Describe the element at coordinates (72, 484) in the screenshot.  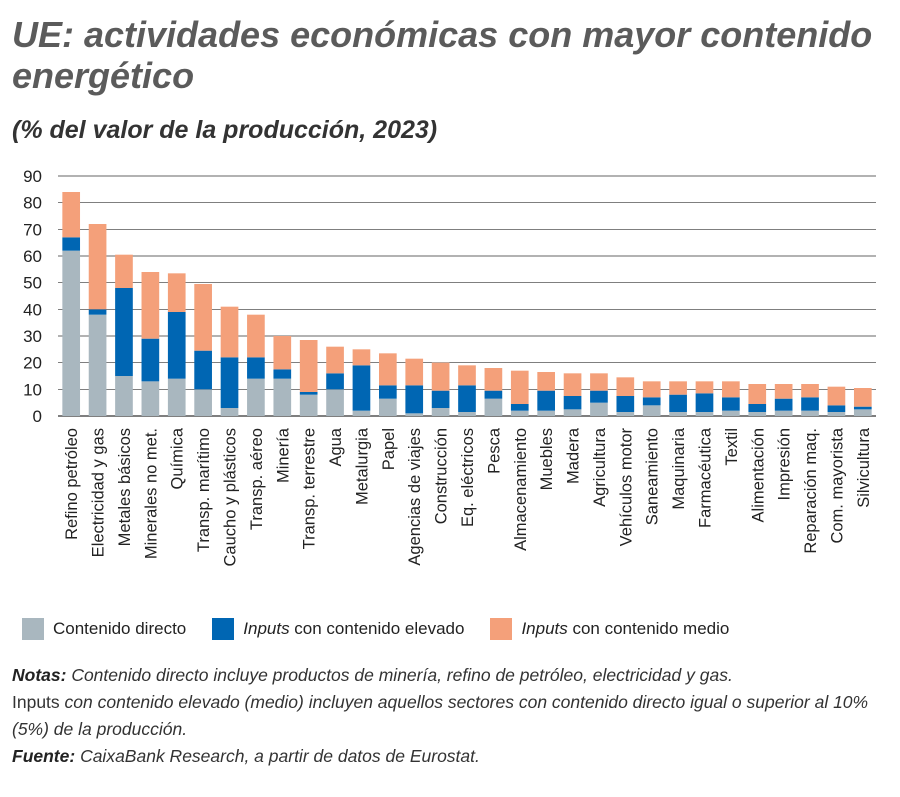
I see `x-tick-label: Refino petróleo` at that location.